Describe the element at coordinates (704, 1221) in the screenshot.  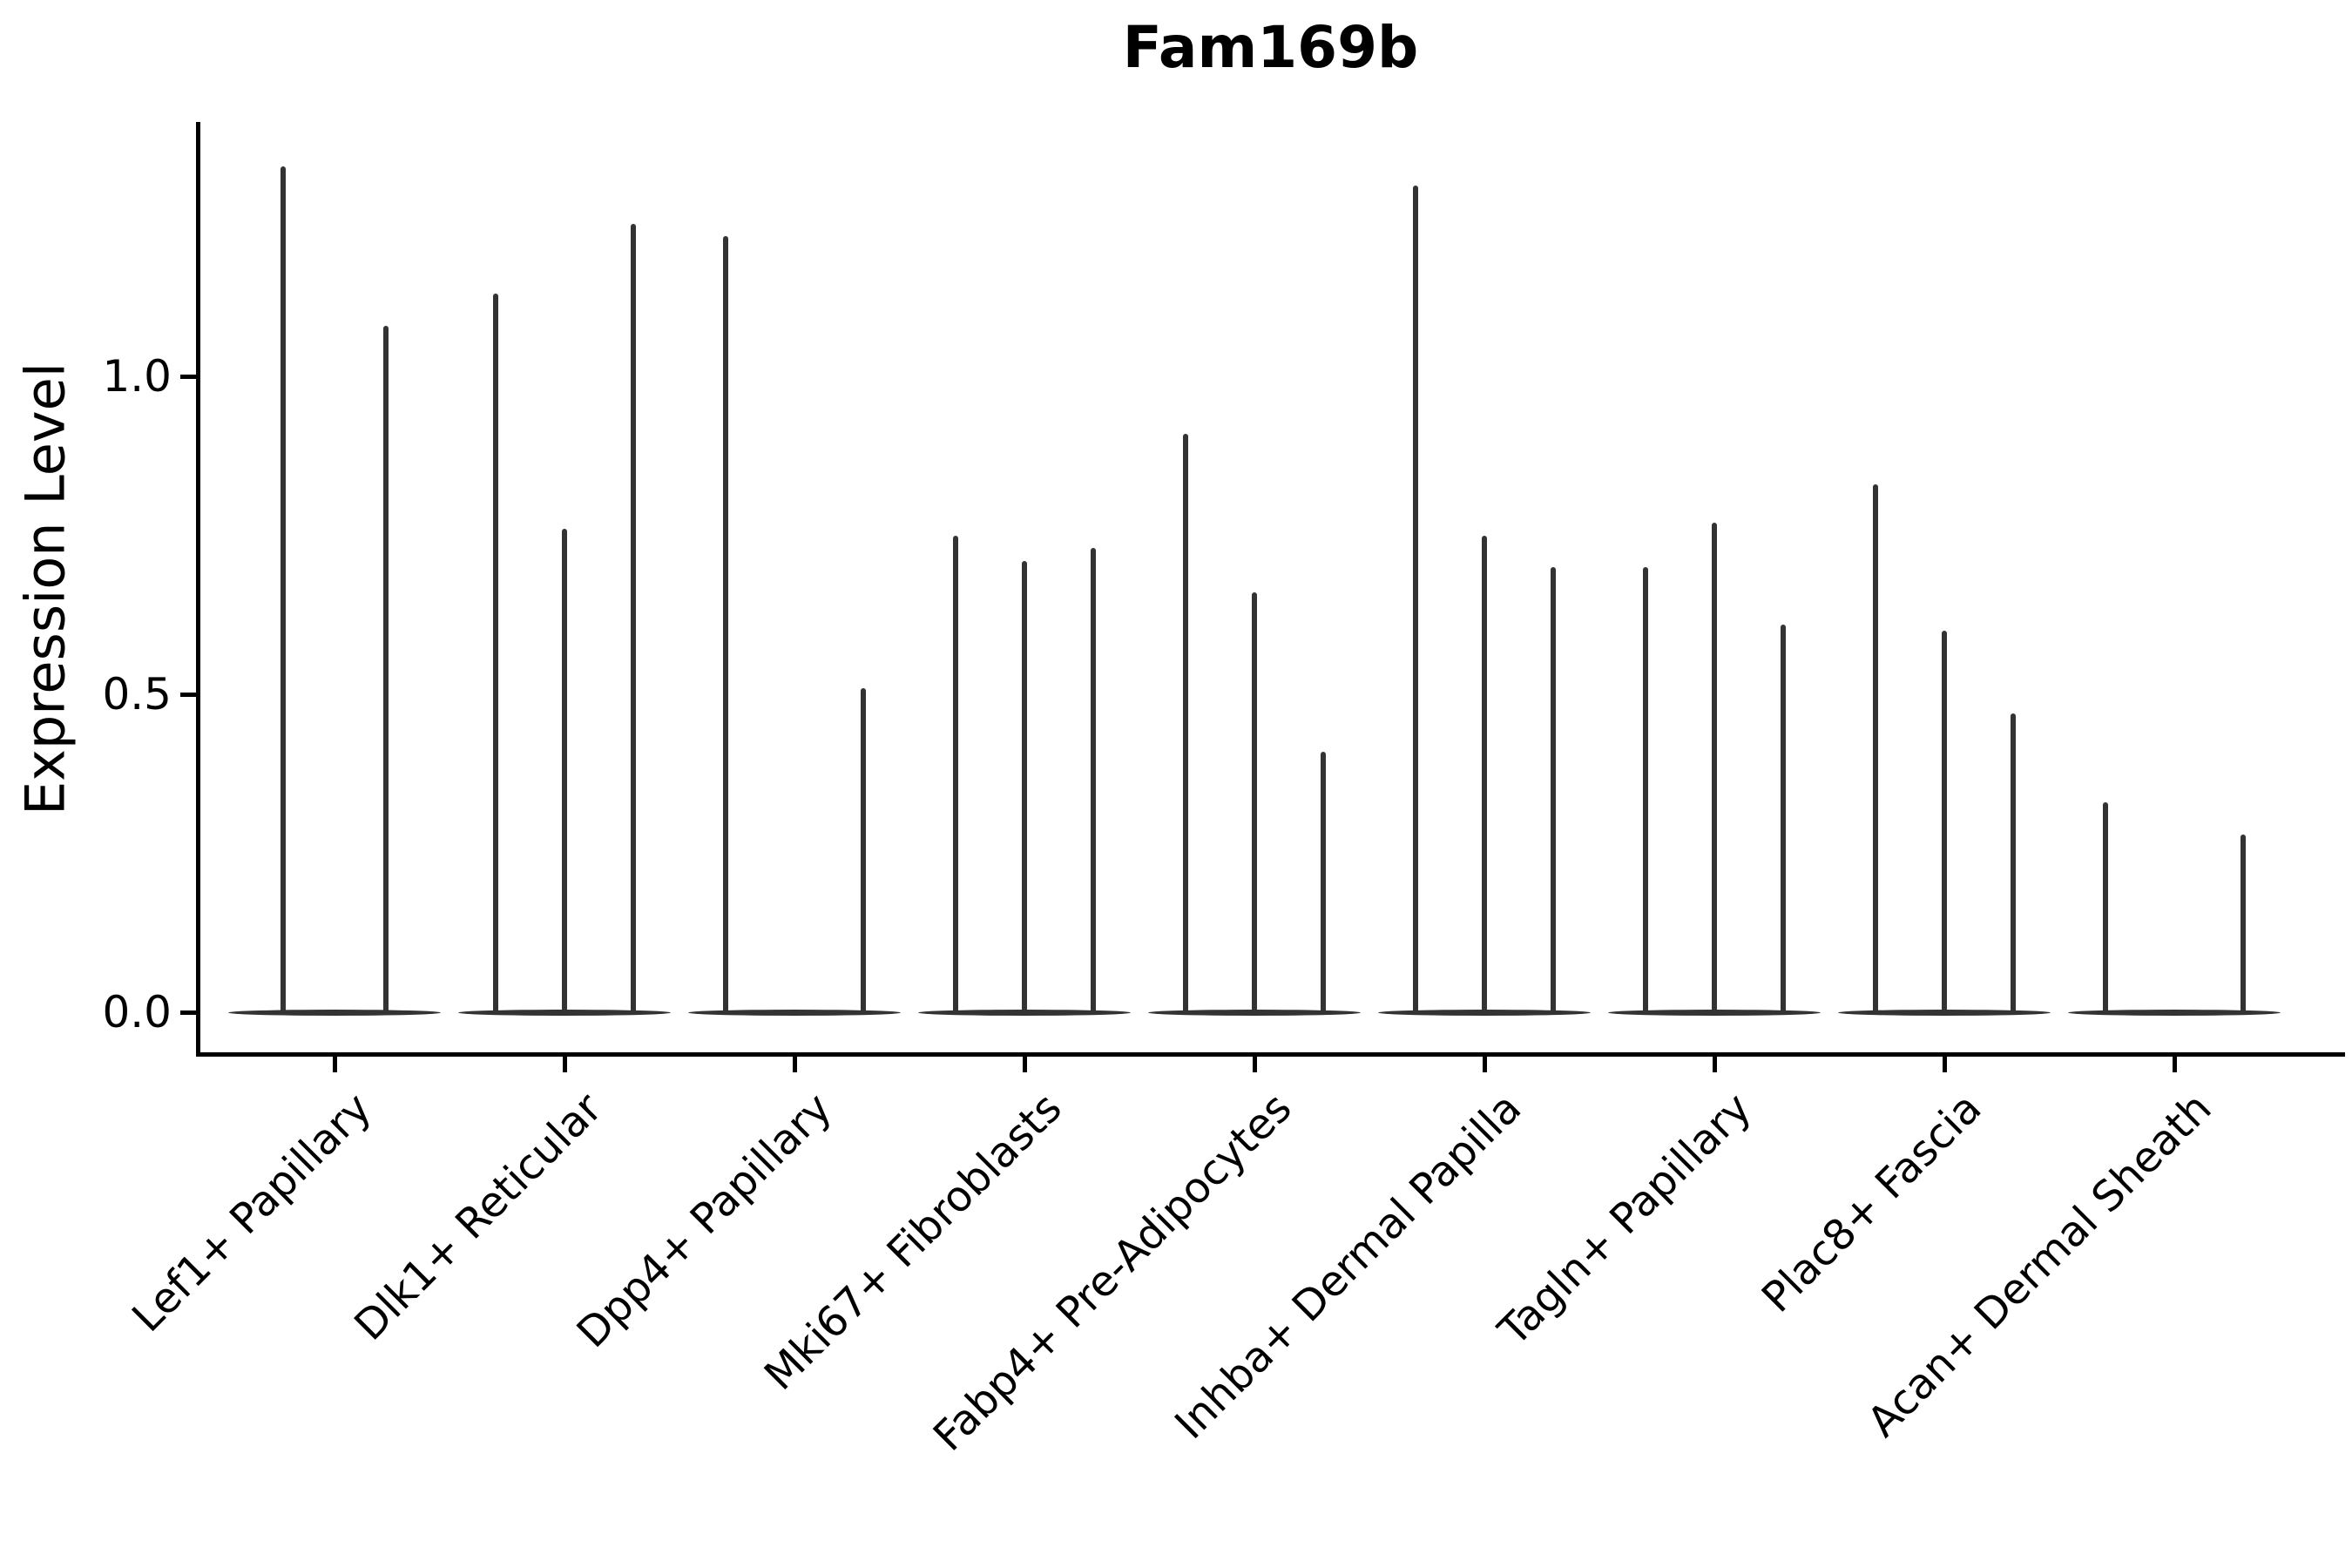
I see `x-tick-label: Dpp4+ Papillary` at that location.